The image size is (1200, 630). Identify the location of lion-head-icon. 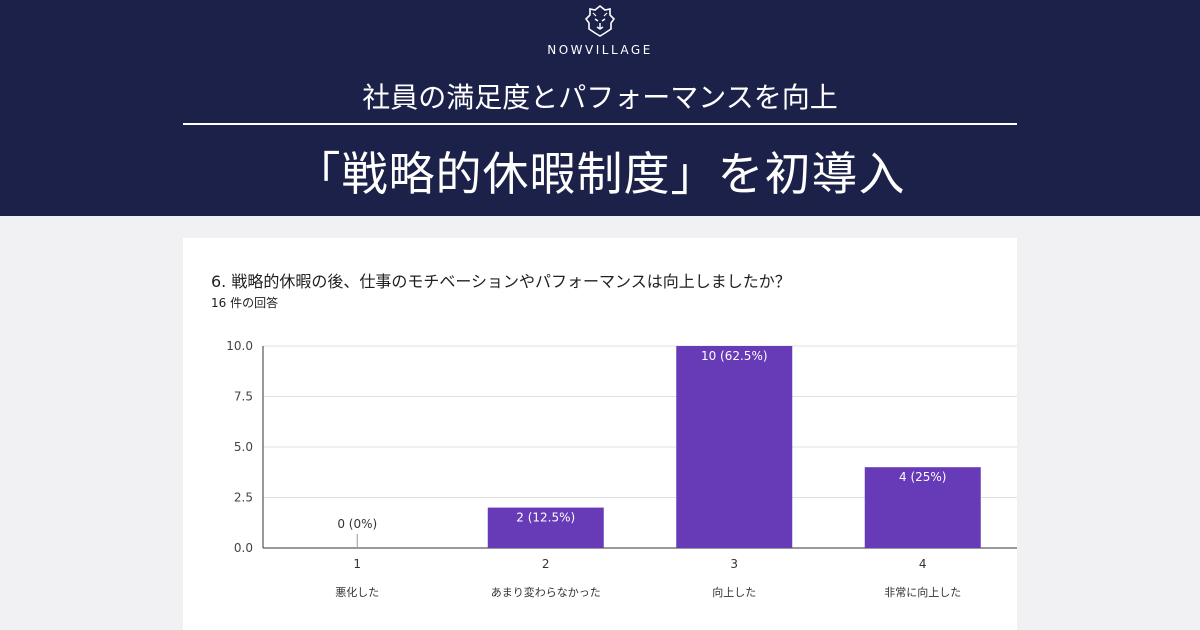
(600, 20).